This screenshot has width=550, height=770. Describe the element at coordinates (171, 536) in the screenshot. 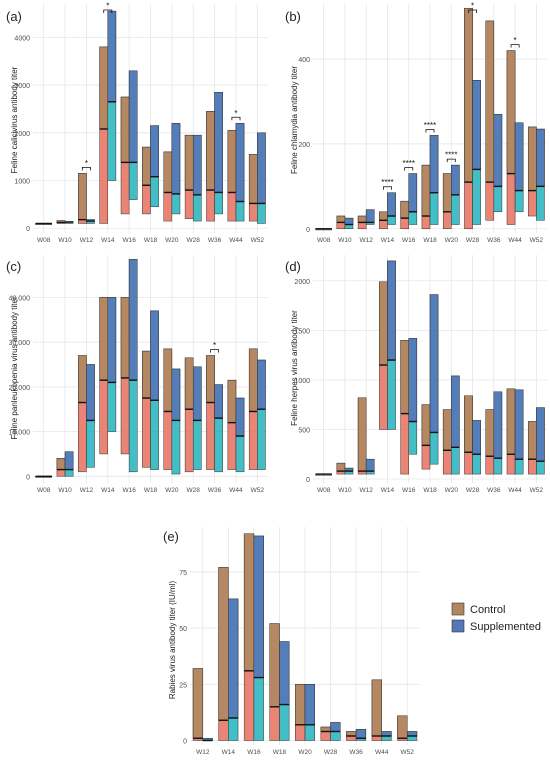

I see `panel-label: (e)` at that location.